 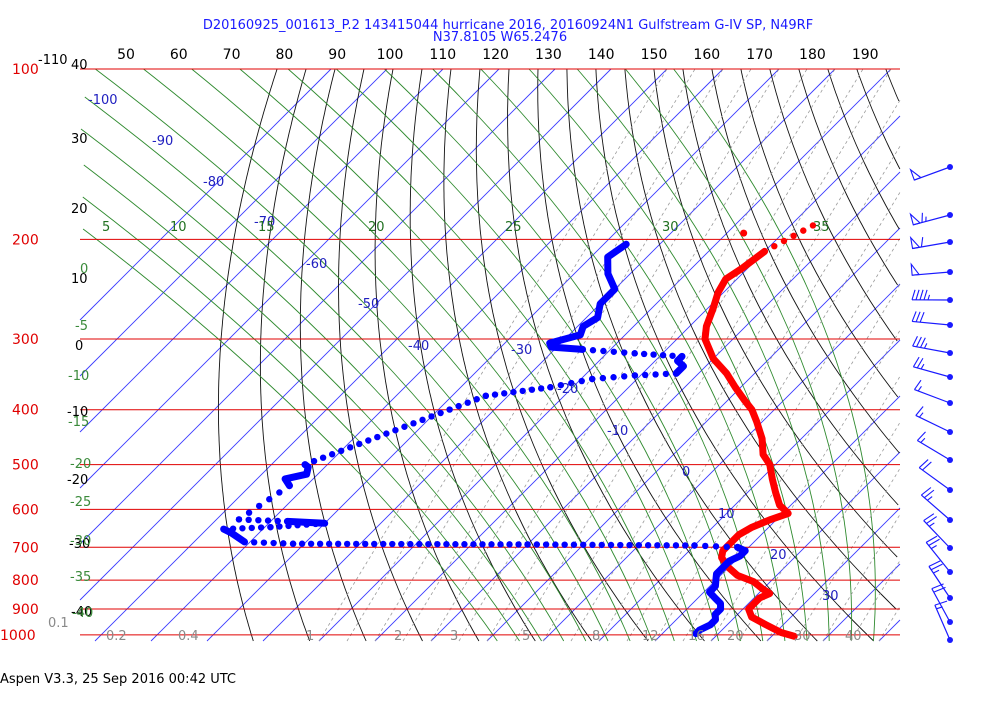 What do you see at coordinates (418, 346) in the screenshot?
I see `isotherm-label: -40` at bounding box center [418, 346].